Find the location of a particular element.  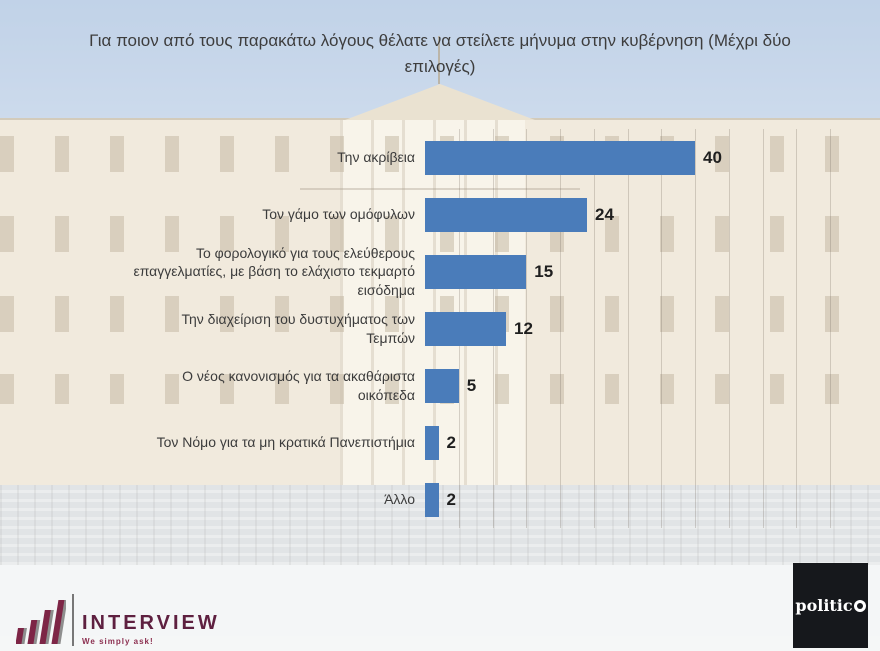

bar-label: Άλλο is located at coordinates (399, 499).